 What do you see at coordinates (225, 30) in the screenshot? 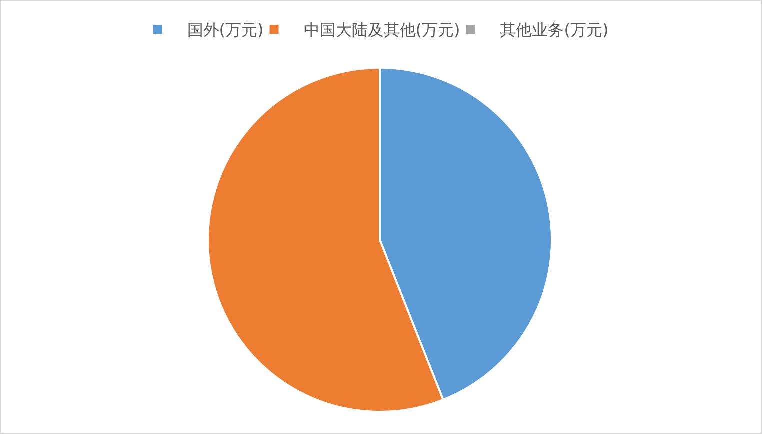
I see `legend-label: 国外(万元)` at bounding box center [225, 30].